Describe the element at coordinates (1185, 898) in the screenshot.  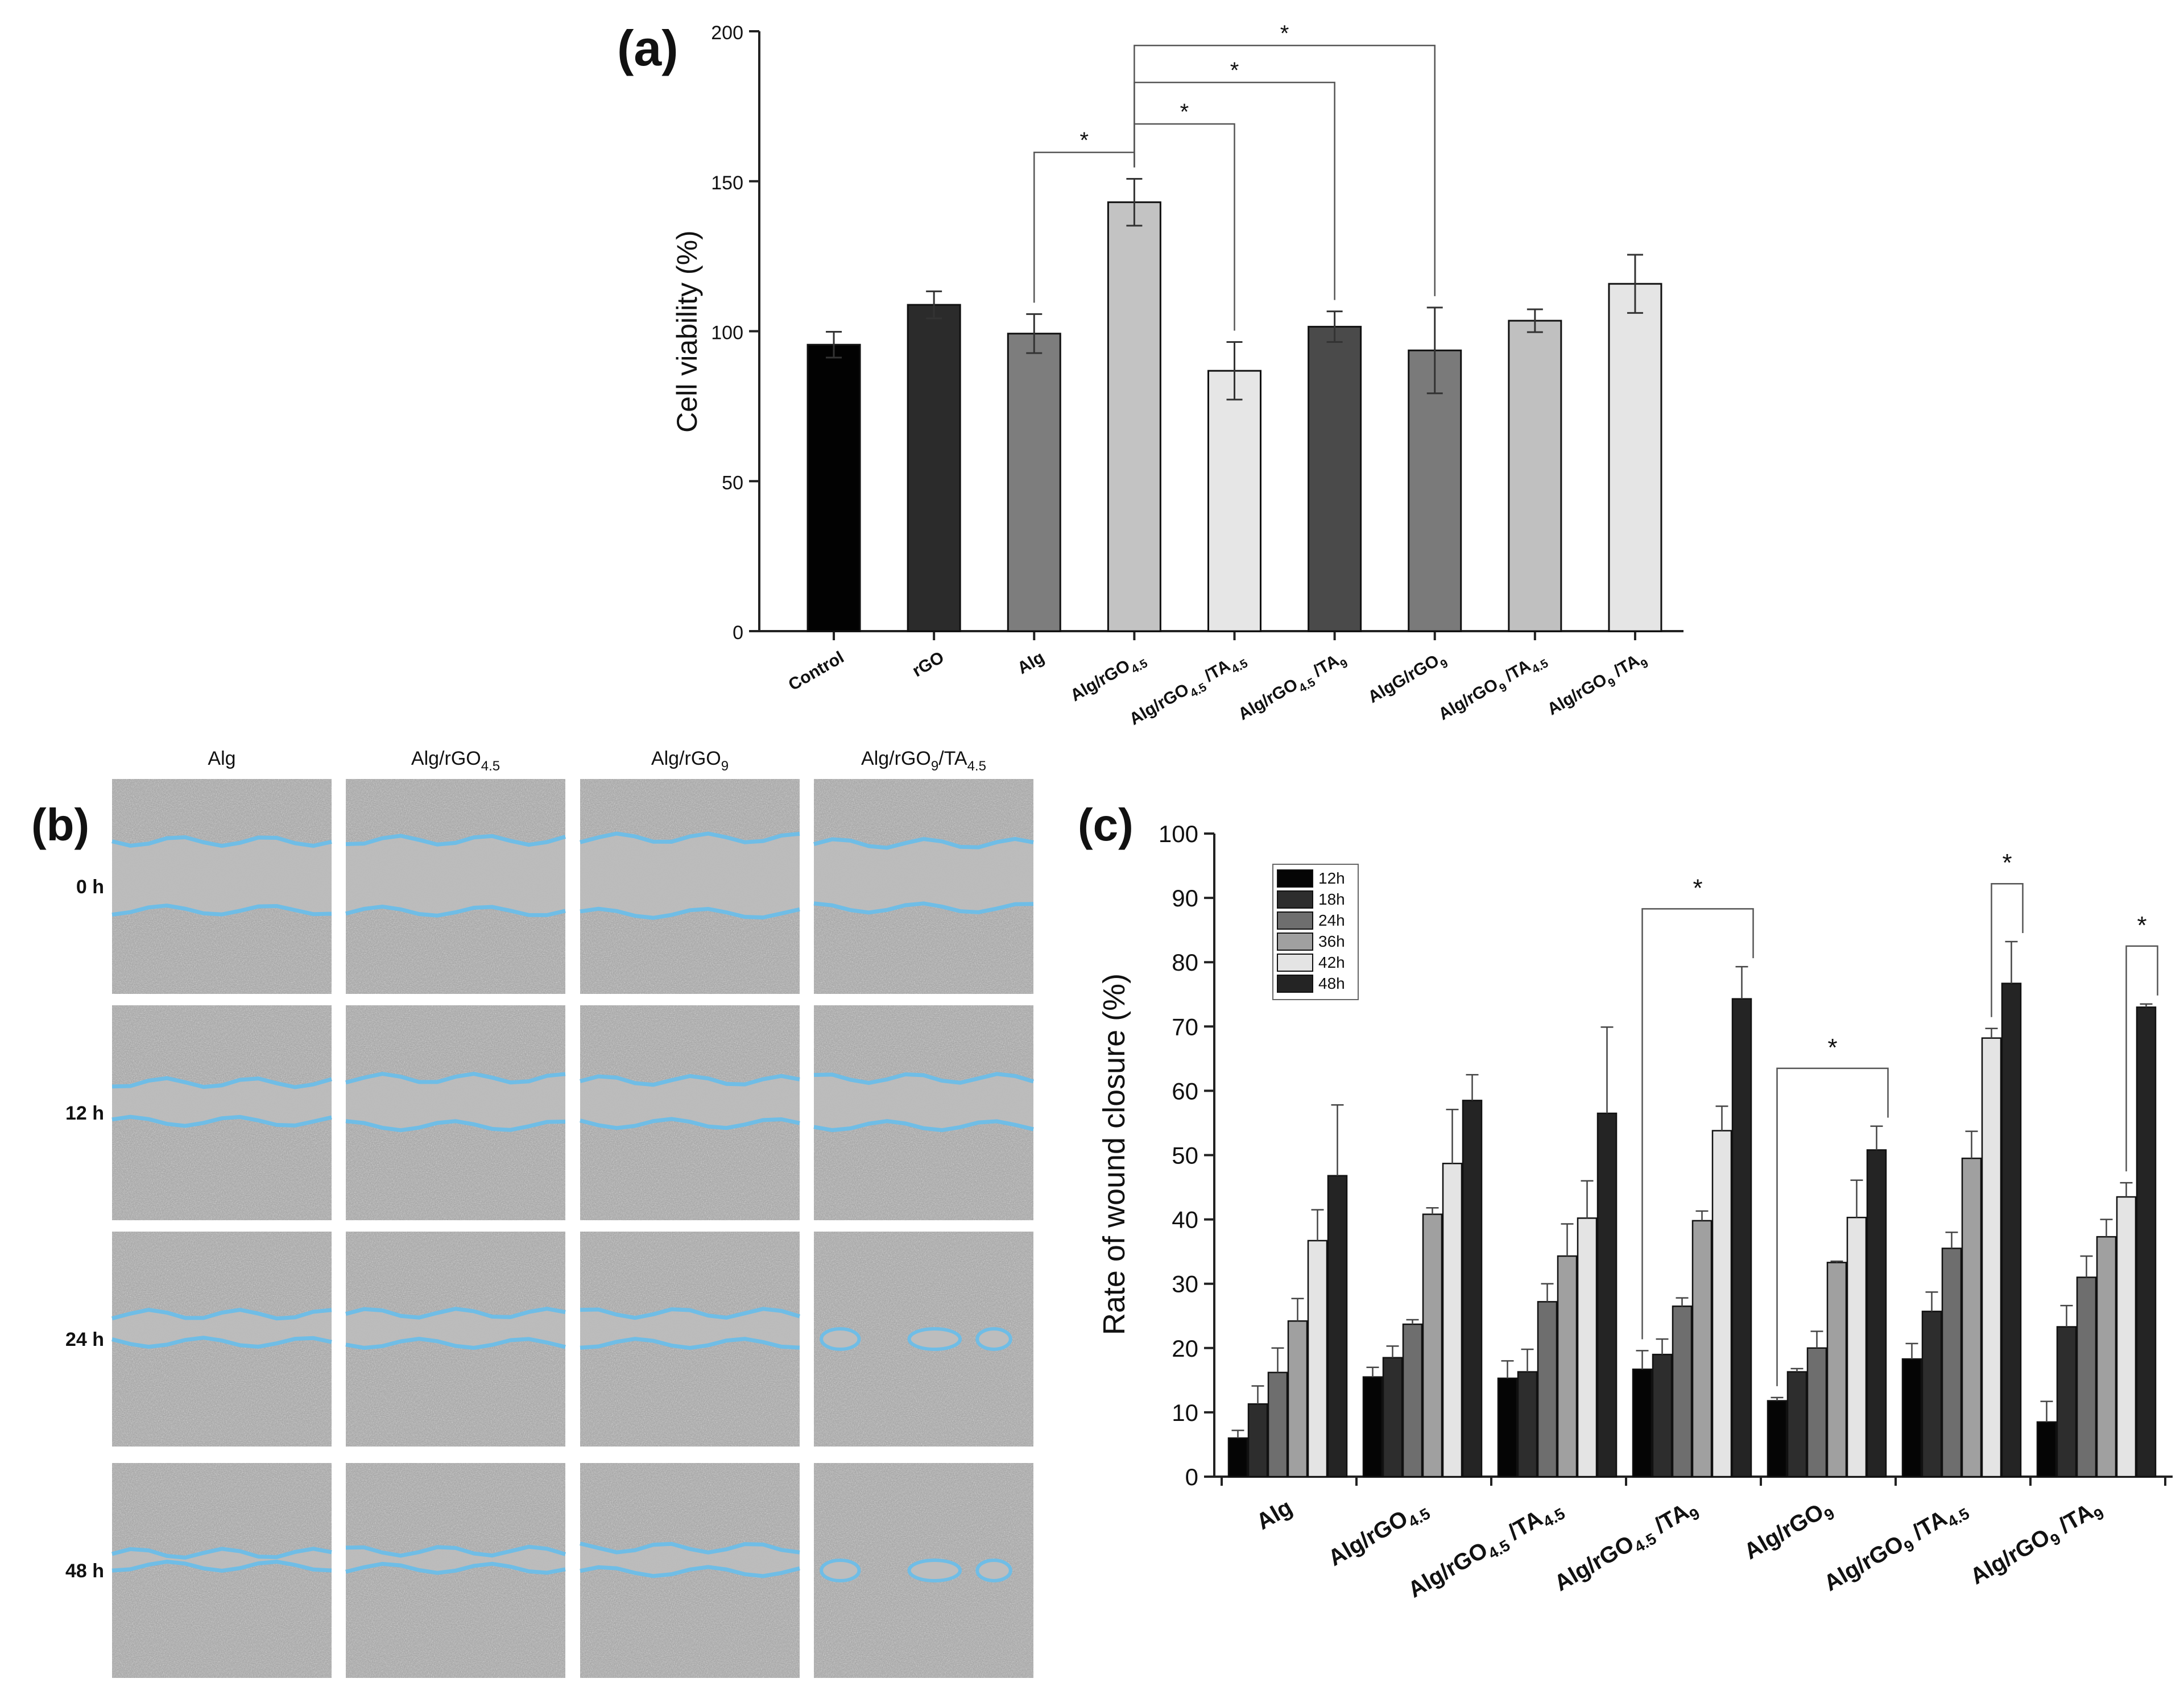
I see `y-tick-label: 90` at that location.